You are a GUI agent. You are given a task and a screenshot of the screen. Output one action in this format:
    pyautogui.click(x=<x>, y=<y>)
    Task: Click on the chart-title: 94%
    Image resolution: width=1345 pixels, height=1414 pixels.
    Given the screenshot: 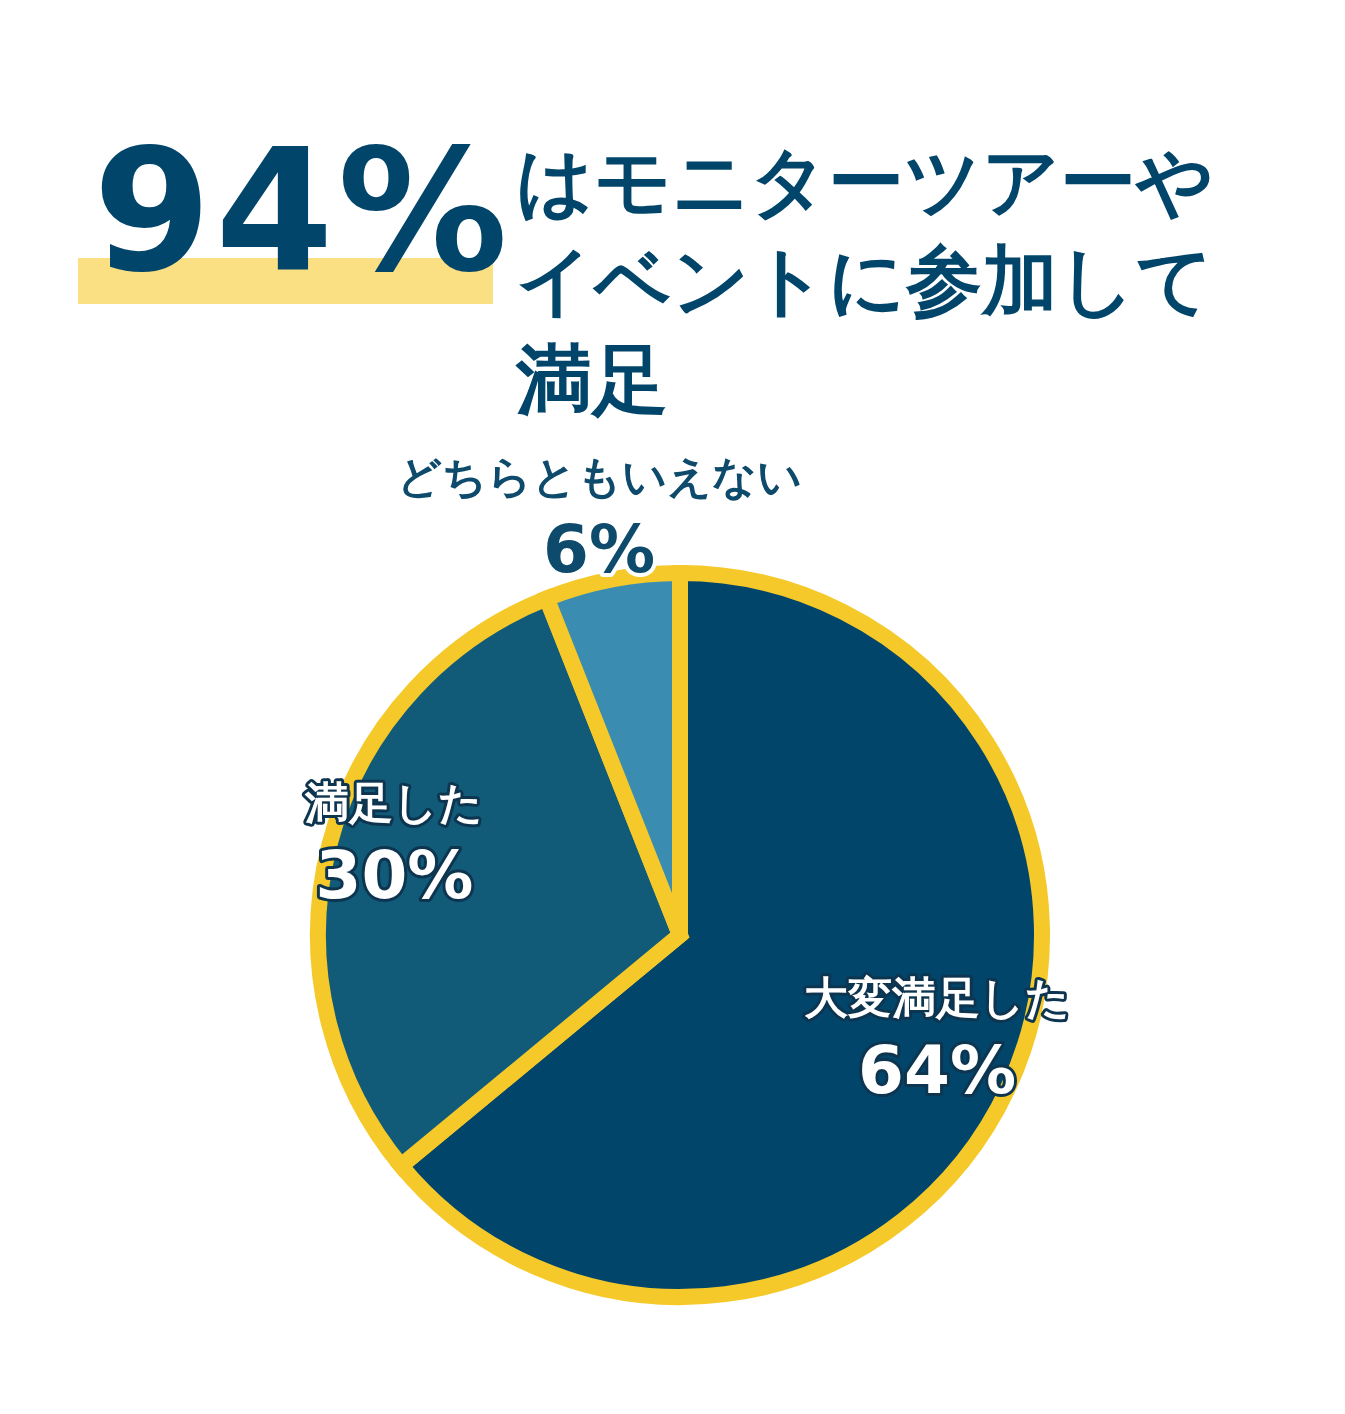 What is the action you would take?
    pyautogui.click(x=302, y=211)
    